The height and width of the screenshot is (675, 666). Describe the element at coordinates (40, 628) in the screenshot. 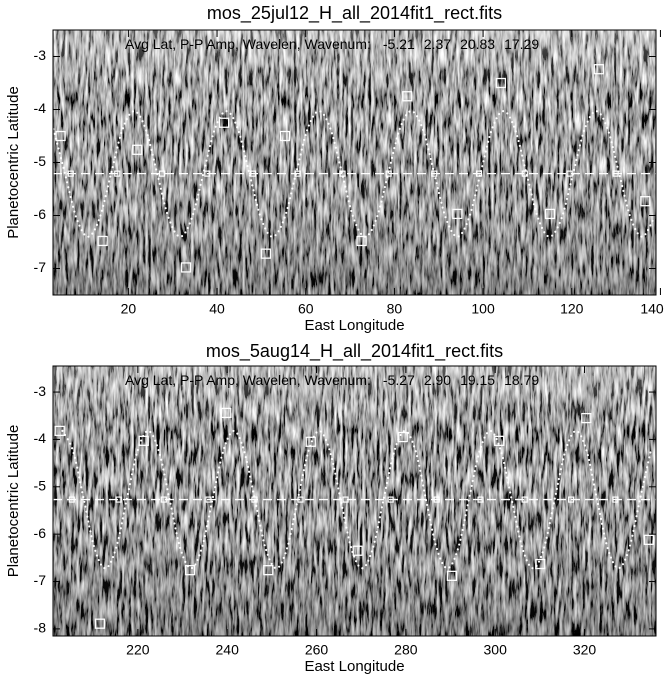

I see `y-tick-label: -8` at that location.